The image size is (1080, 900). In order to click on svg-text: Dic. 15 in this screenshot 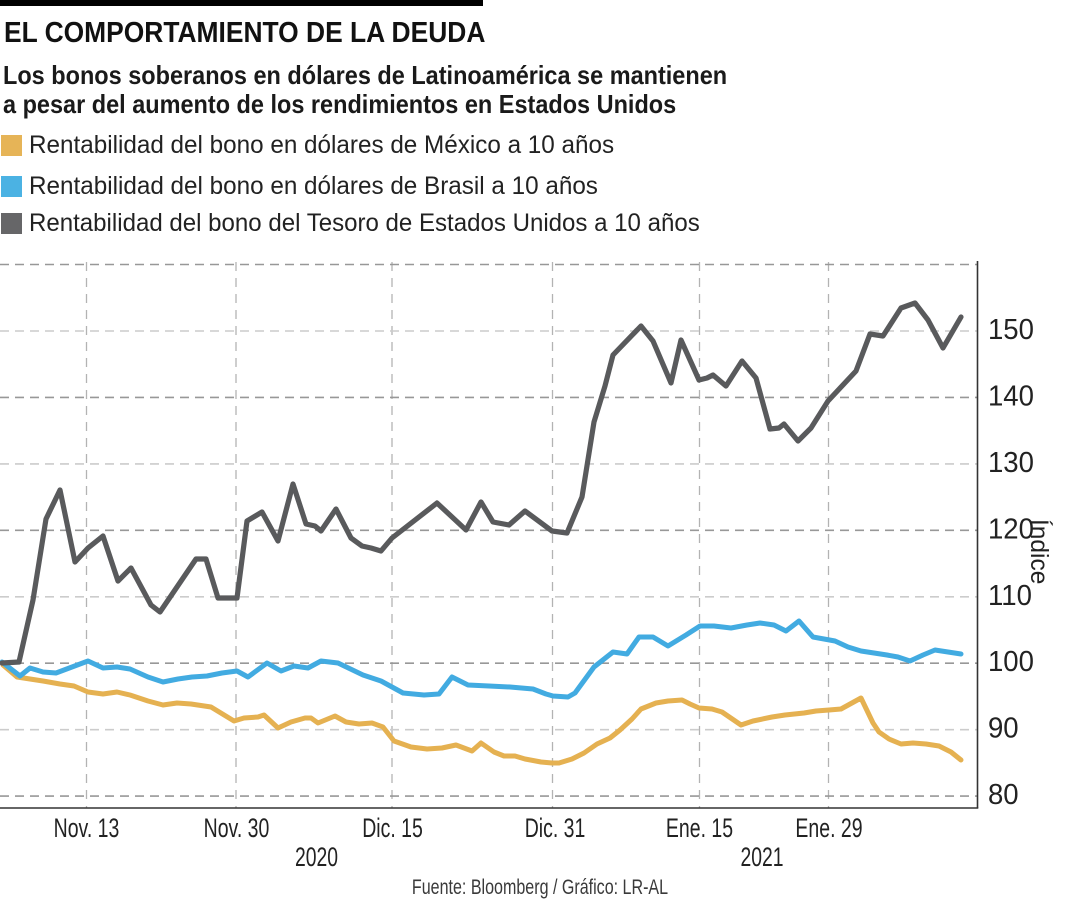, I will do `click(392, 828)`.